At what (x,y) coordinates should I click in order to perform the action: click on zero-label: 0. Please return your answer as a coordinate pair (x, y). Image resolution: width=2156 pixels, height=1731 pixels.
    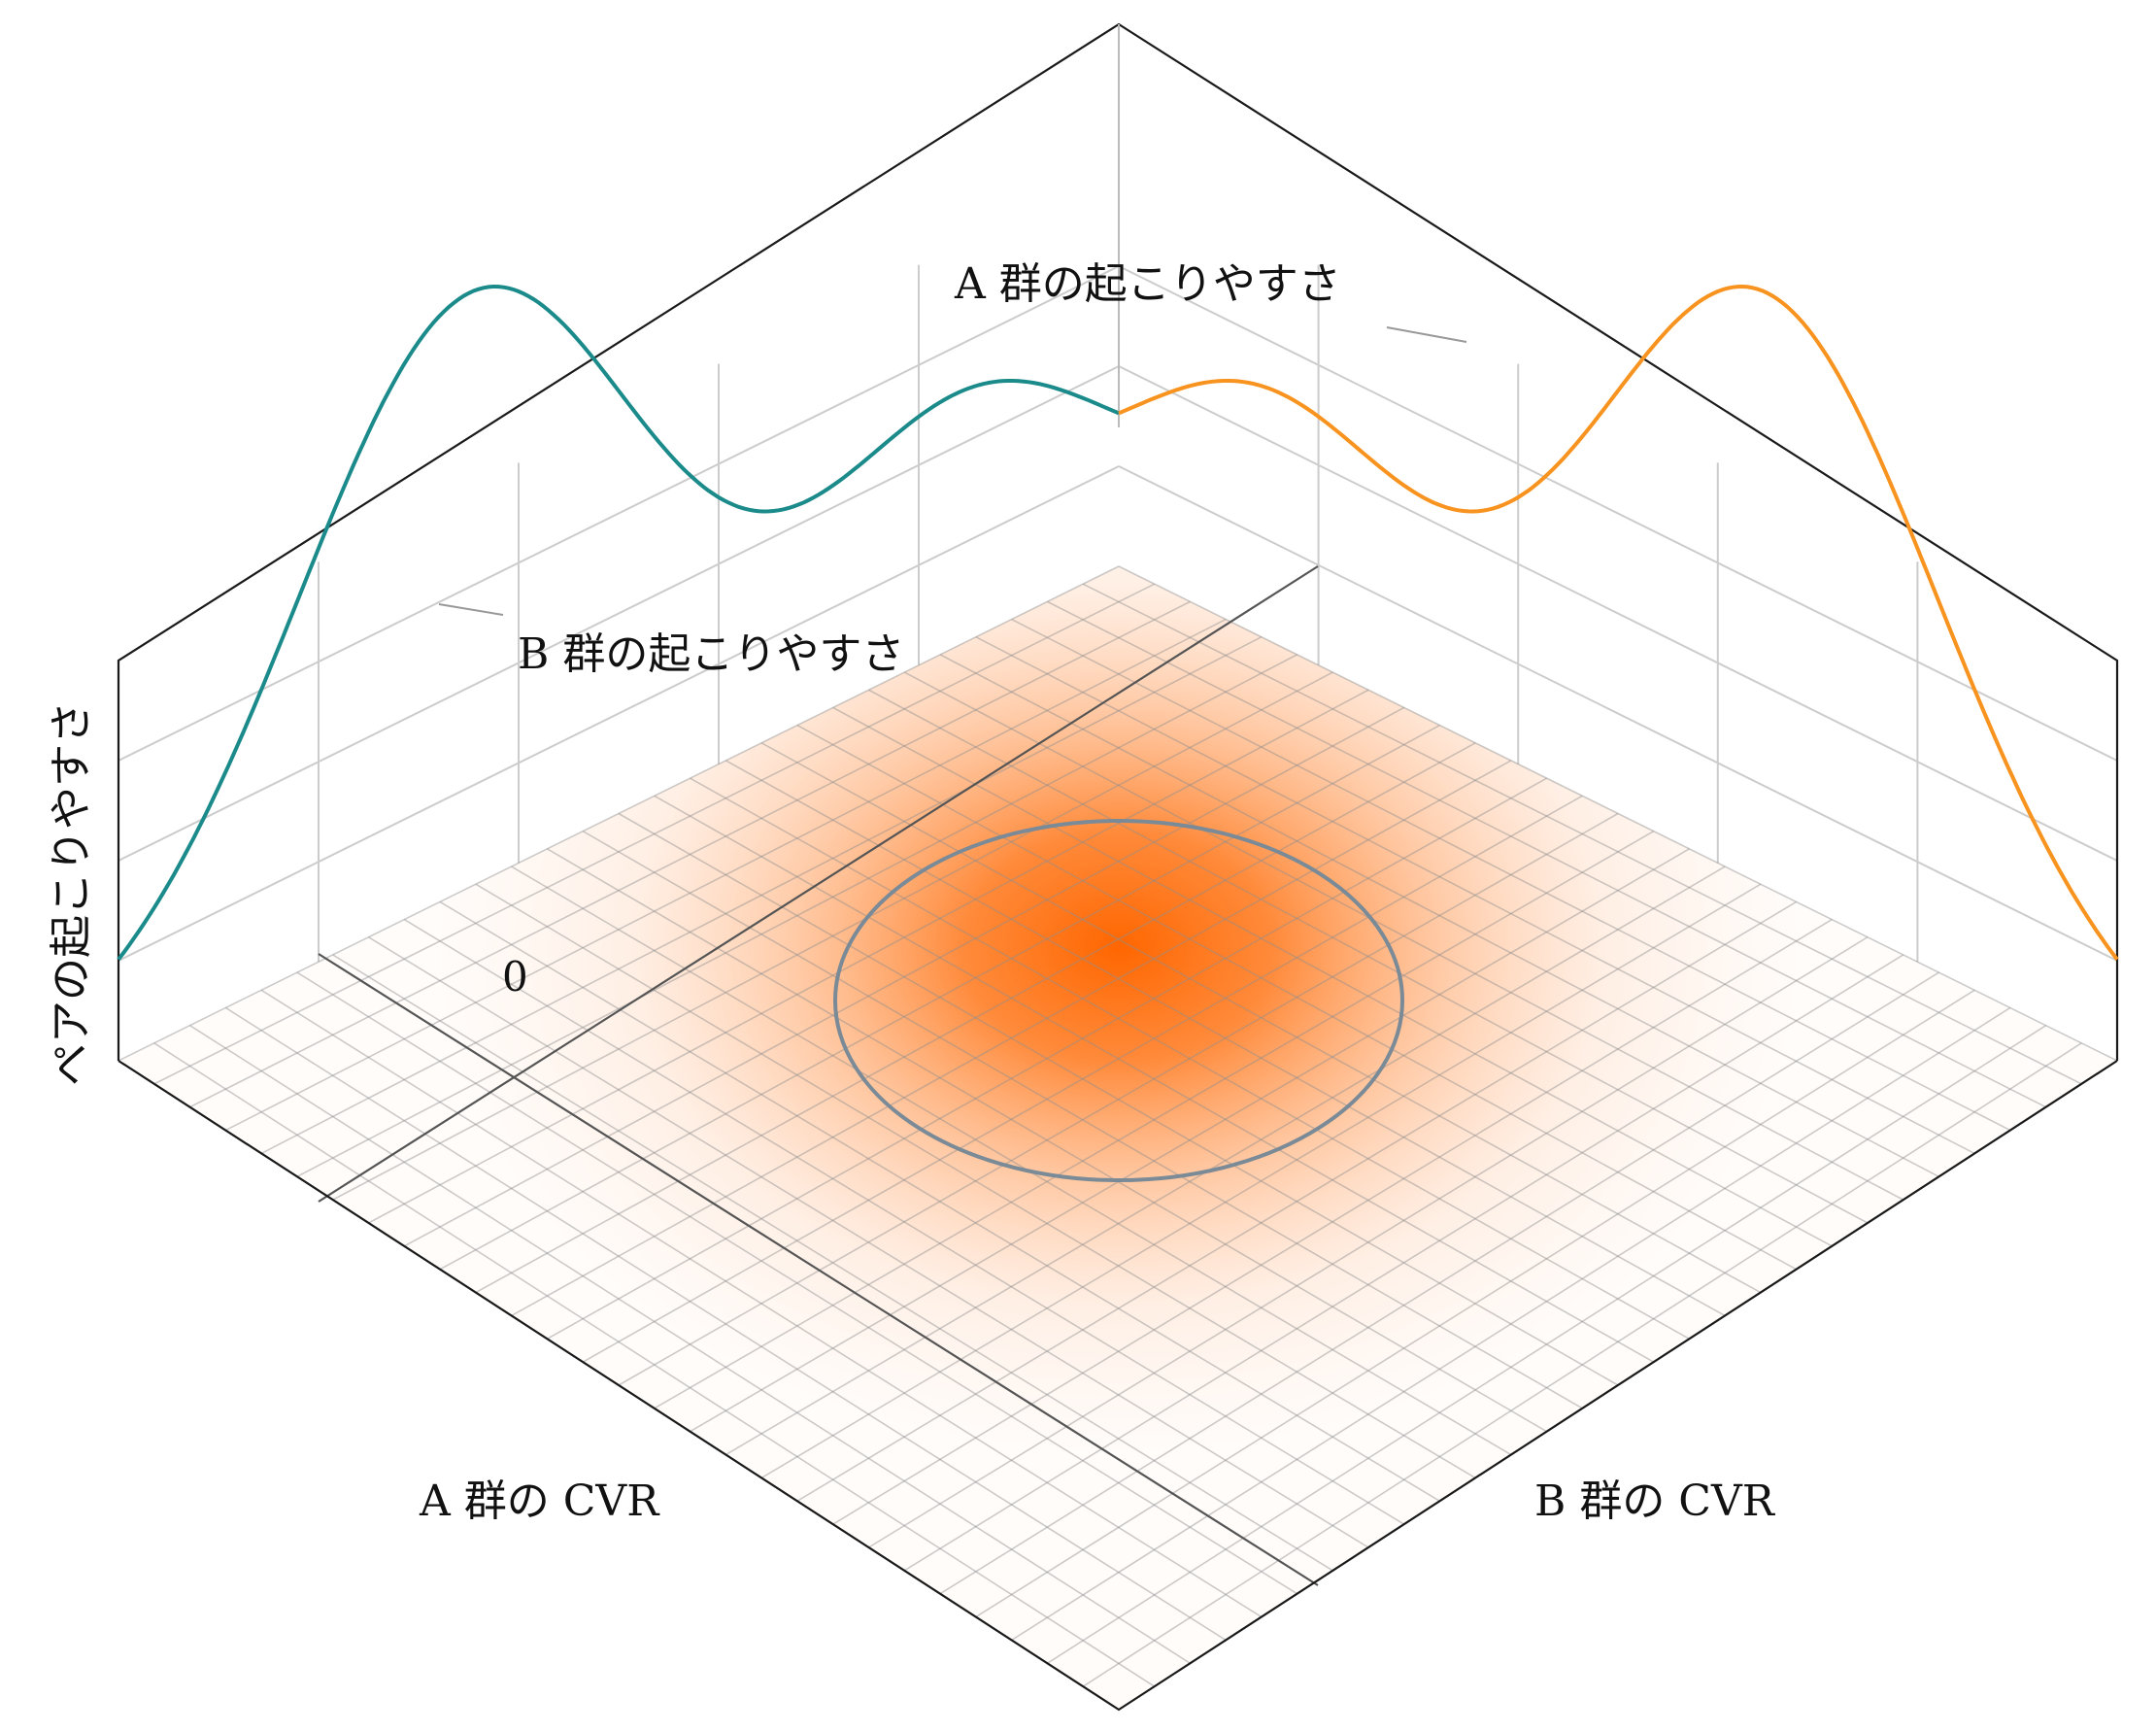
    Looking at the image, I should click on (515, 977).